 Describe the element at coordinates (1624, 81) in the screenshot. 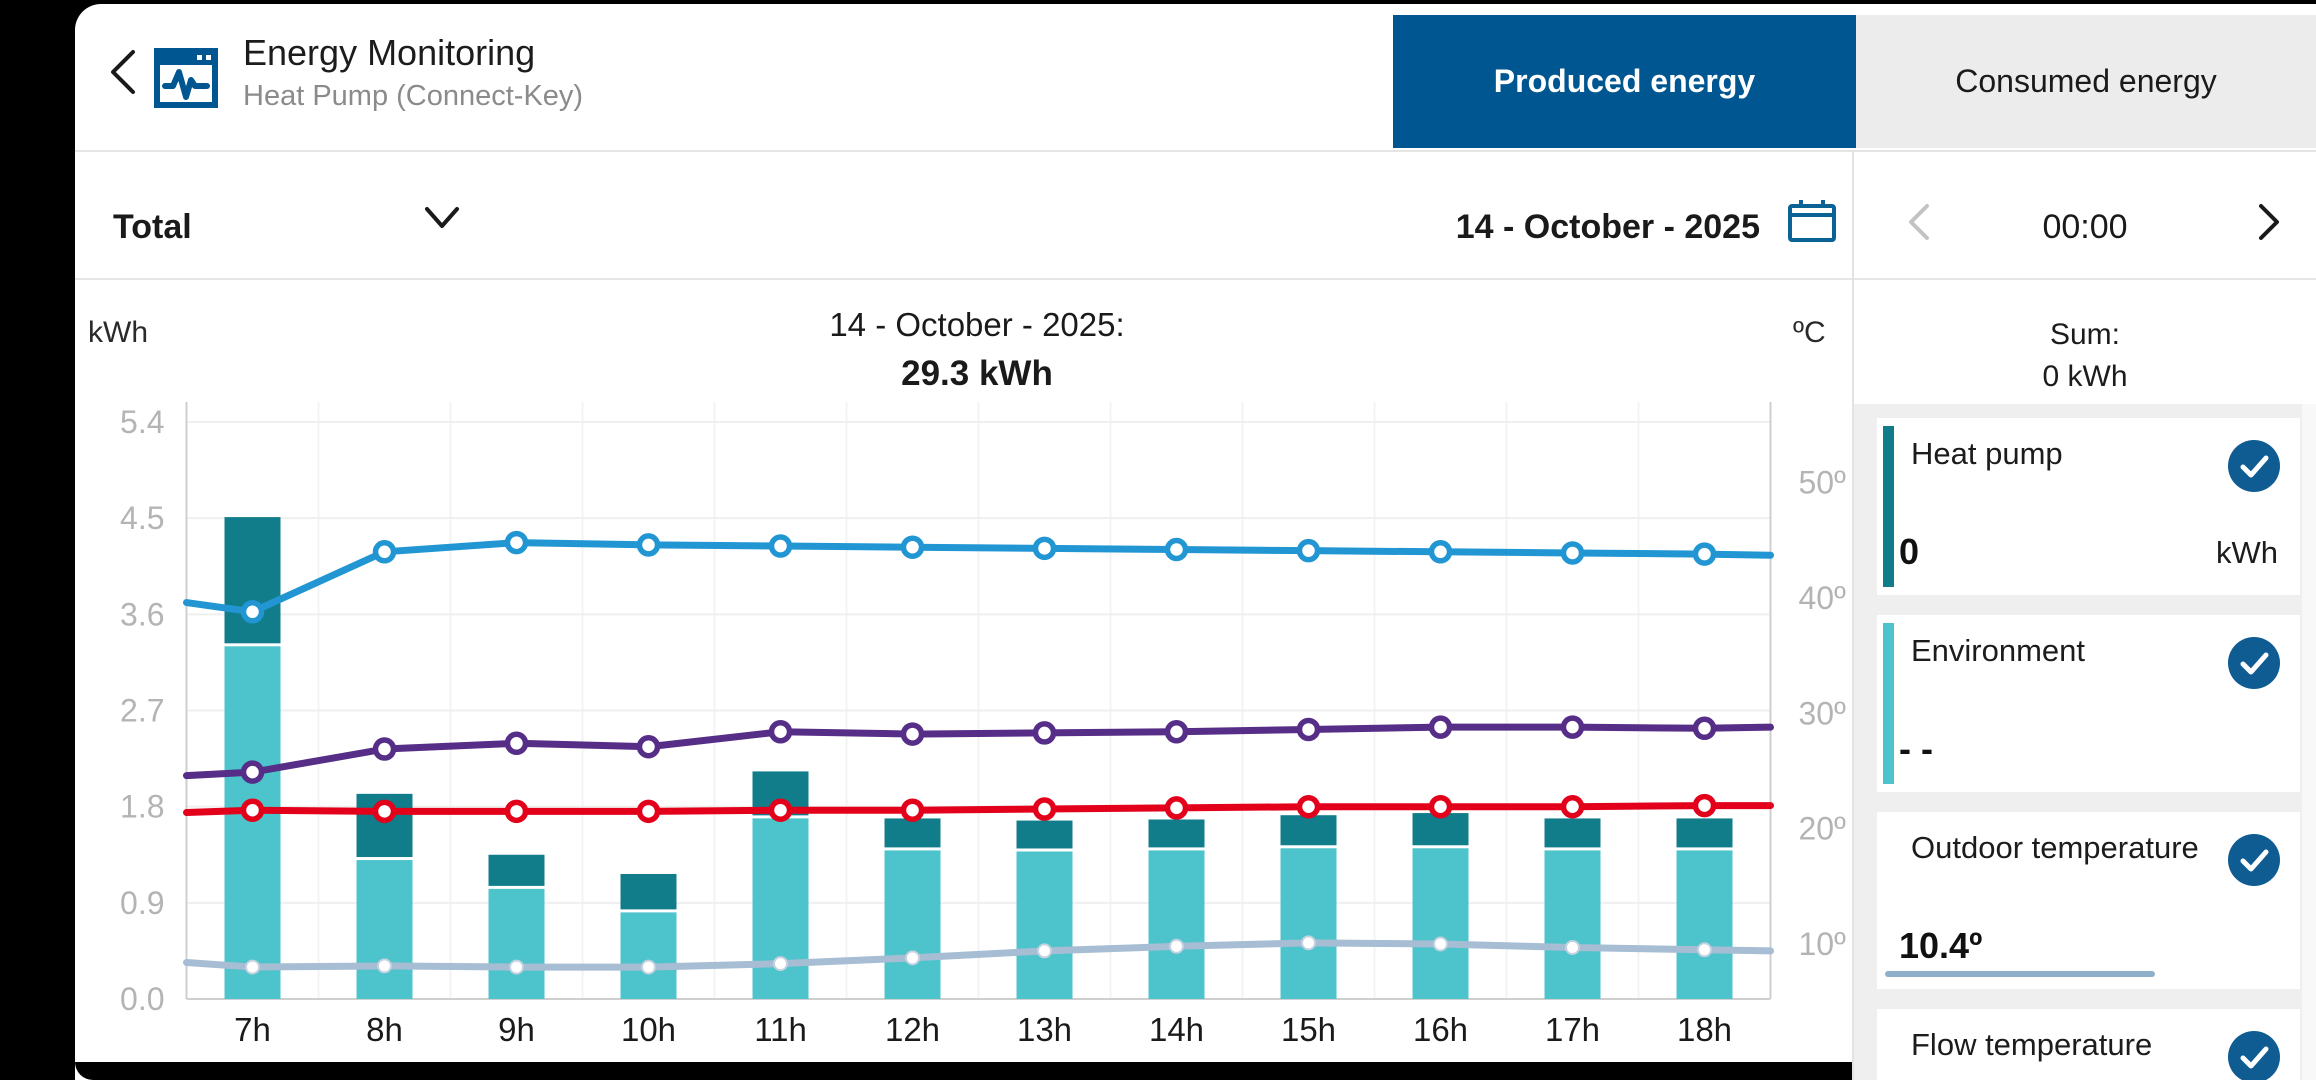

I see `tab-produced-energy: Produced energy` at that location.